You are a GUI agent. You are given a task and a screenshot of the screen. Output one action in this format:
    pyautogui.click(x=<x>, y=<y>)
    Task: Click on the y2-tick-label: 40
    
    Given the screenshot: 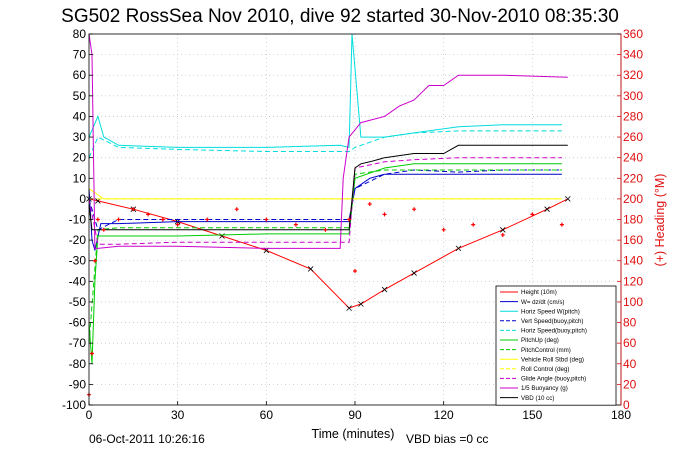 What is the action you would take?
    pyautogui.click(x=630, y=364)
    